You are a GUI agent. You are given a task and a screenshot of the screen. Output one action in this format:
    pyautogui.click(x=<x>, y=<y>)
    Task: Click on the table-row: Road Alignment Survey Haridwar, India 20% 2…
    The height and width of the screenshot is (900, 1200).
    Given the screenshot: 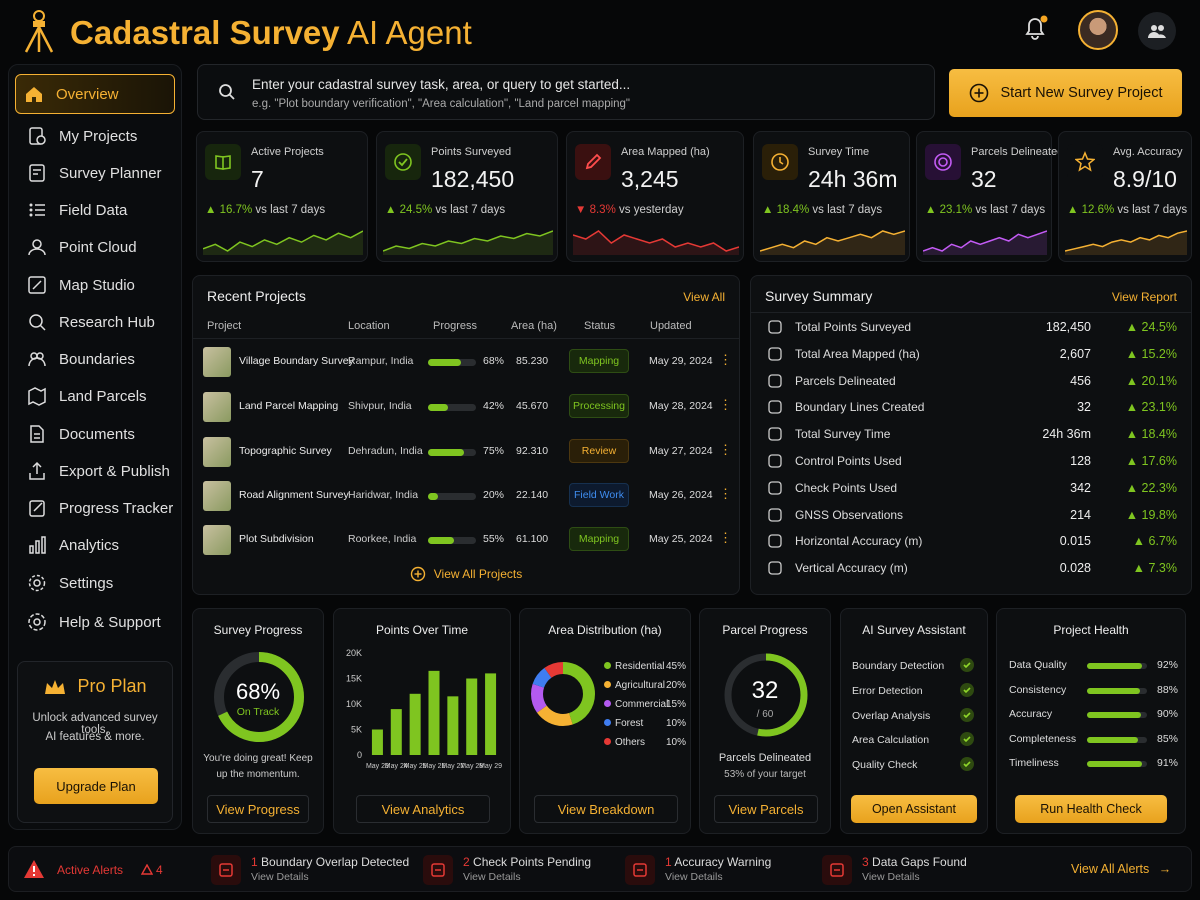 What is the action you would take?
    pyautogui.click(x=466, y=496)
    